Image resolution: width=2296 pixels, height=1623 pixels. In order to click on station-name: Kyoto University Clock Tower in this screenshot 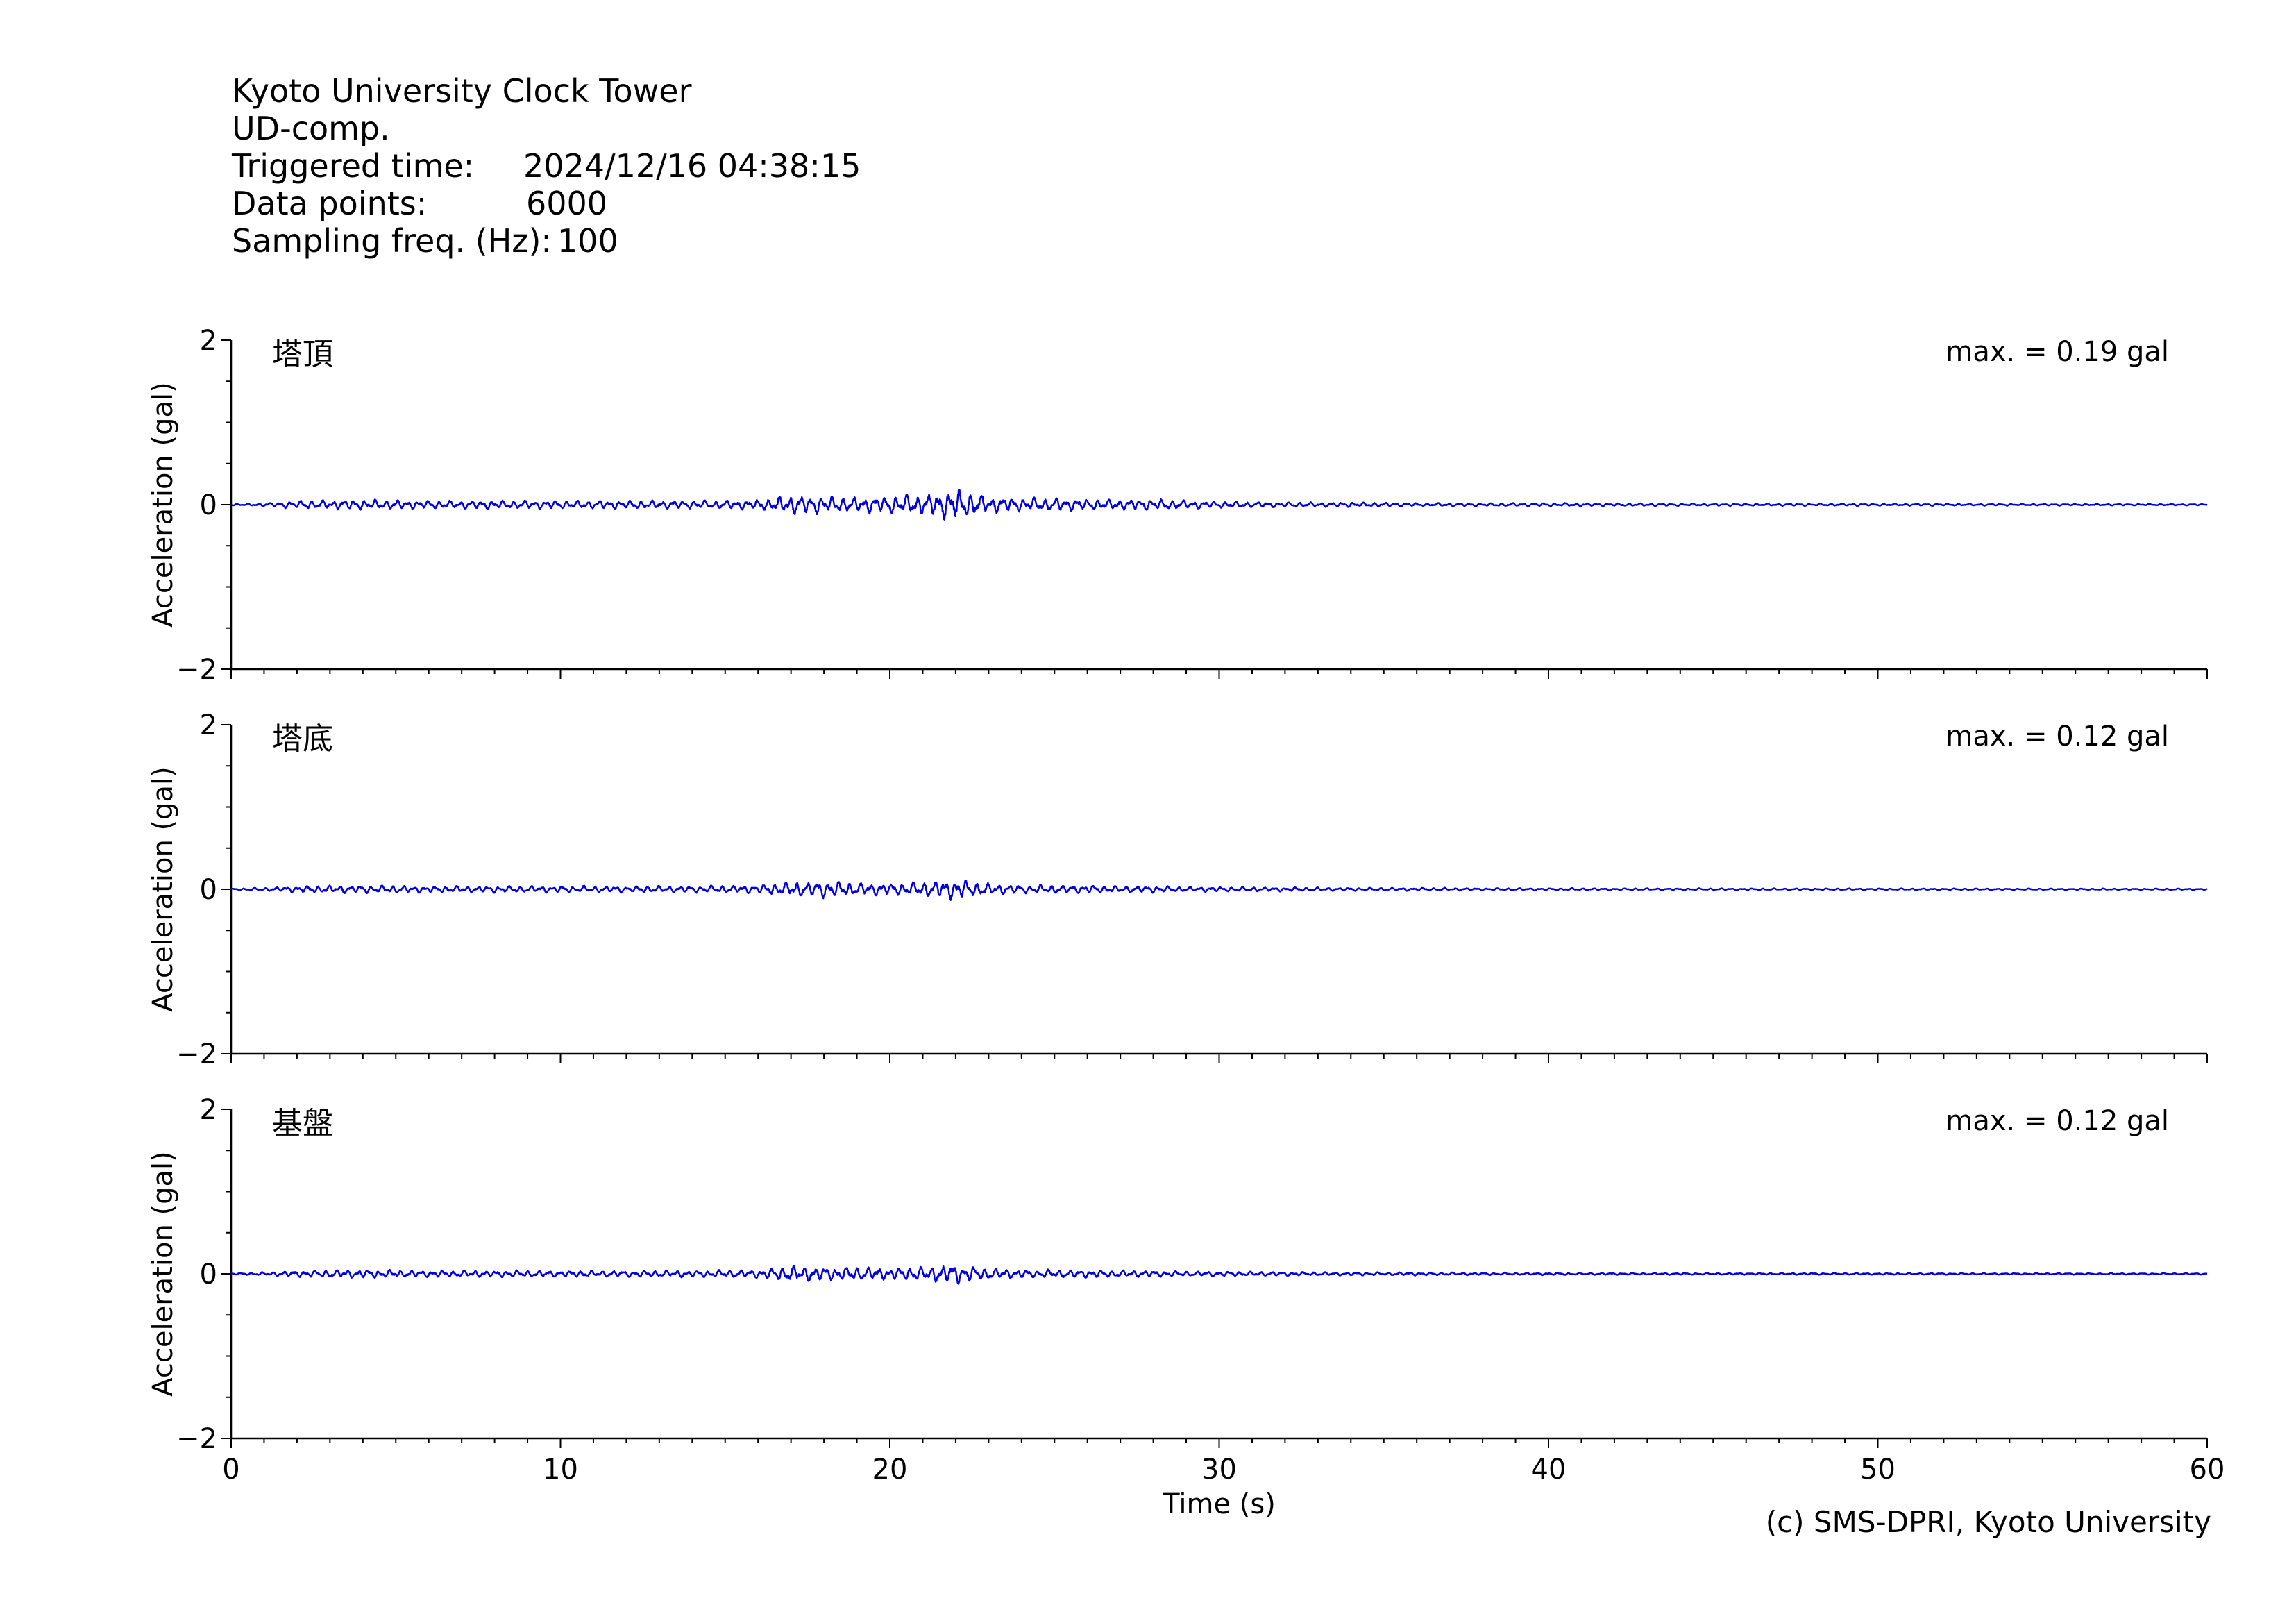, I will do `click(462, 91)`.